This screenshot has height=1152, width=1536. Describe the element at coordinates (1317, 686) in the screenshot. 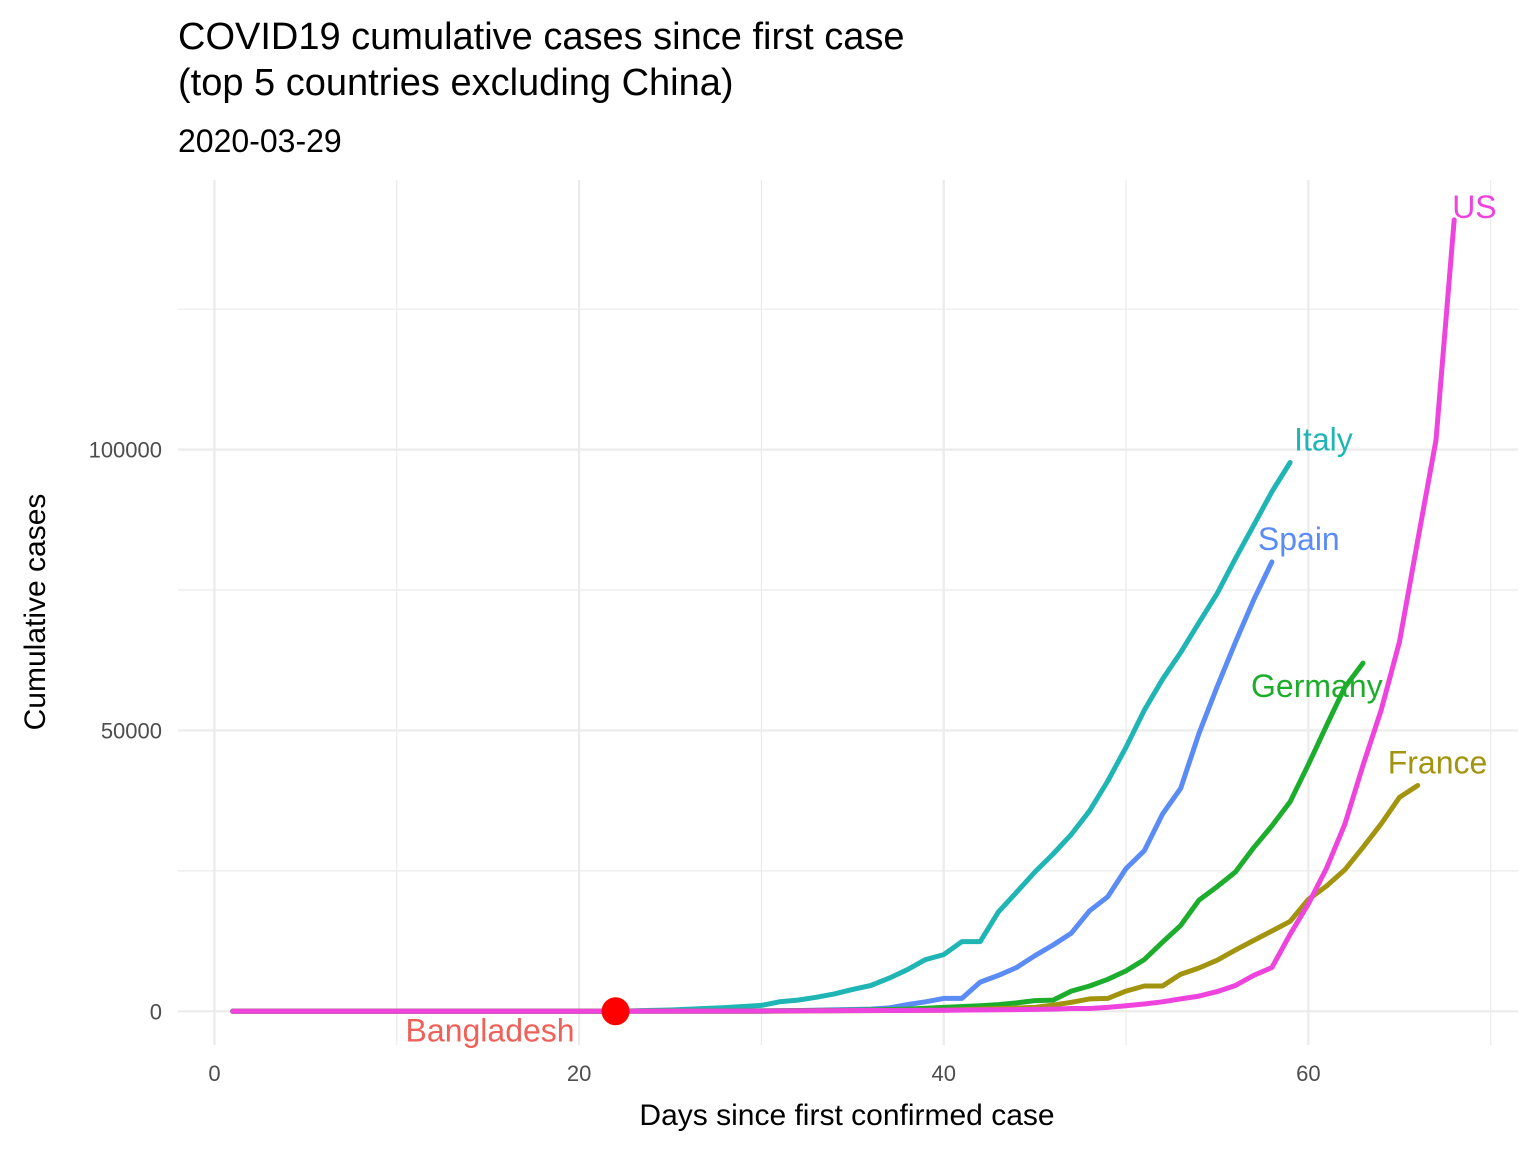

I see `series-label-germany: Germany` at that location.